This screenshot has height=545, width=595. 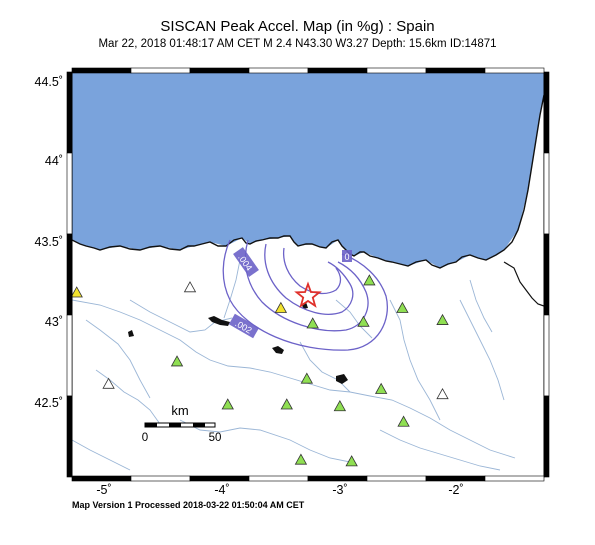 What do you see at coordinates (279, 490) in the screenshot?
I see `lon-axis: -5˚ -4˚ -3˚ -2˚` at bounding box center [279, 490].